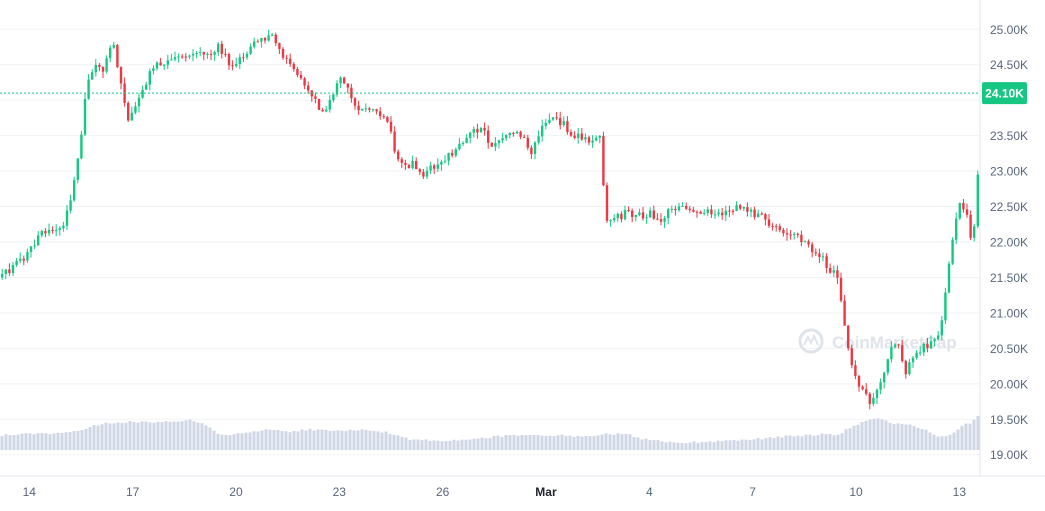 The height and width of the screenshot is (511, 1045). I want to click on y-tick-label-9: 20.50K, so click(1009, 349).